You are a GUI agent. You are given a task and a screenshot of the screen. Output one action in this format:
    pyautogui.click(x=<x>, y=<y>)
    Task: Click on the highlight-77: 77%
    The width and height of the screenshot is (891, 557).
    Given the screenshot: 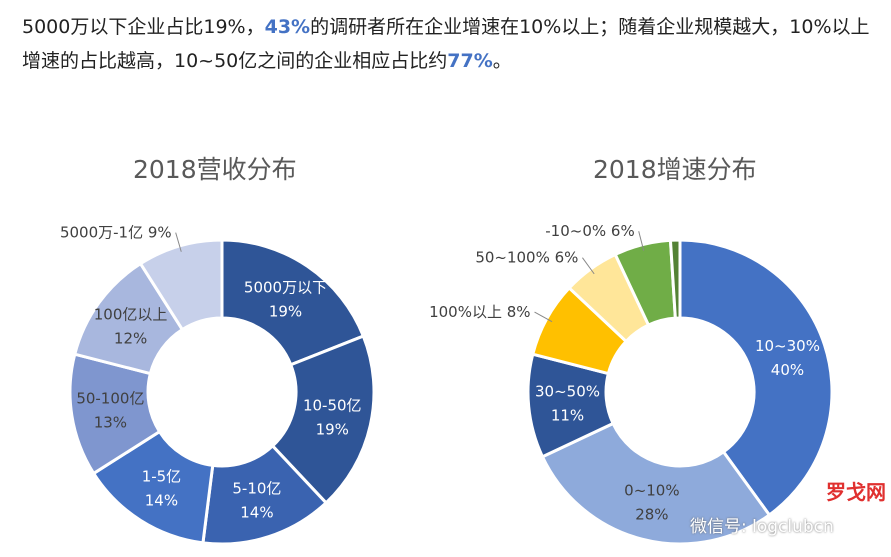 What is the action you would take?
    pyautogui.click(x=470, y=61)
    